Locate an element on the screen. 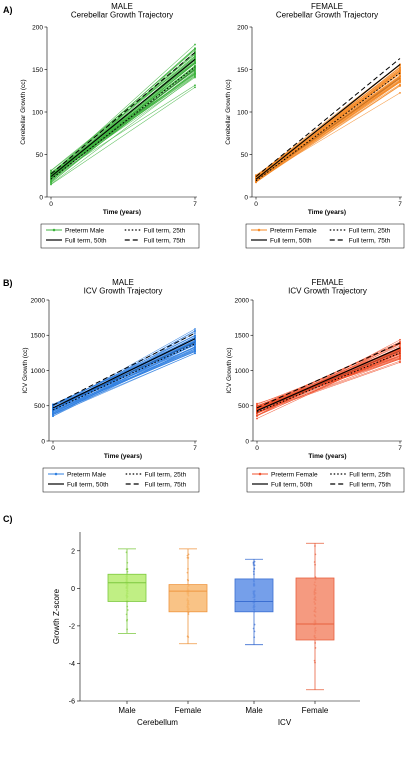 The height and width of the screenshot is (762, 411). y-tick-label: 1000 is located at coordinates (242, 371).